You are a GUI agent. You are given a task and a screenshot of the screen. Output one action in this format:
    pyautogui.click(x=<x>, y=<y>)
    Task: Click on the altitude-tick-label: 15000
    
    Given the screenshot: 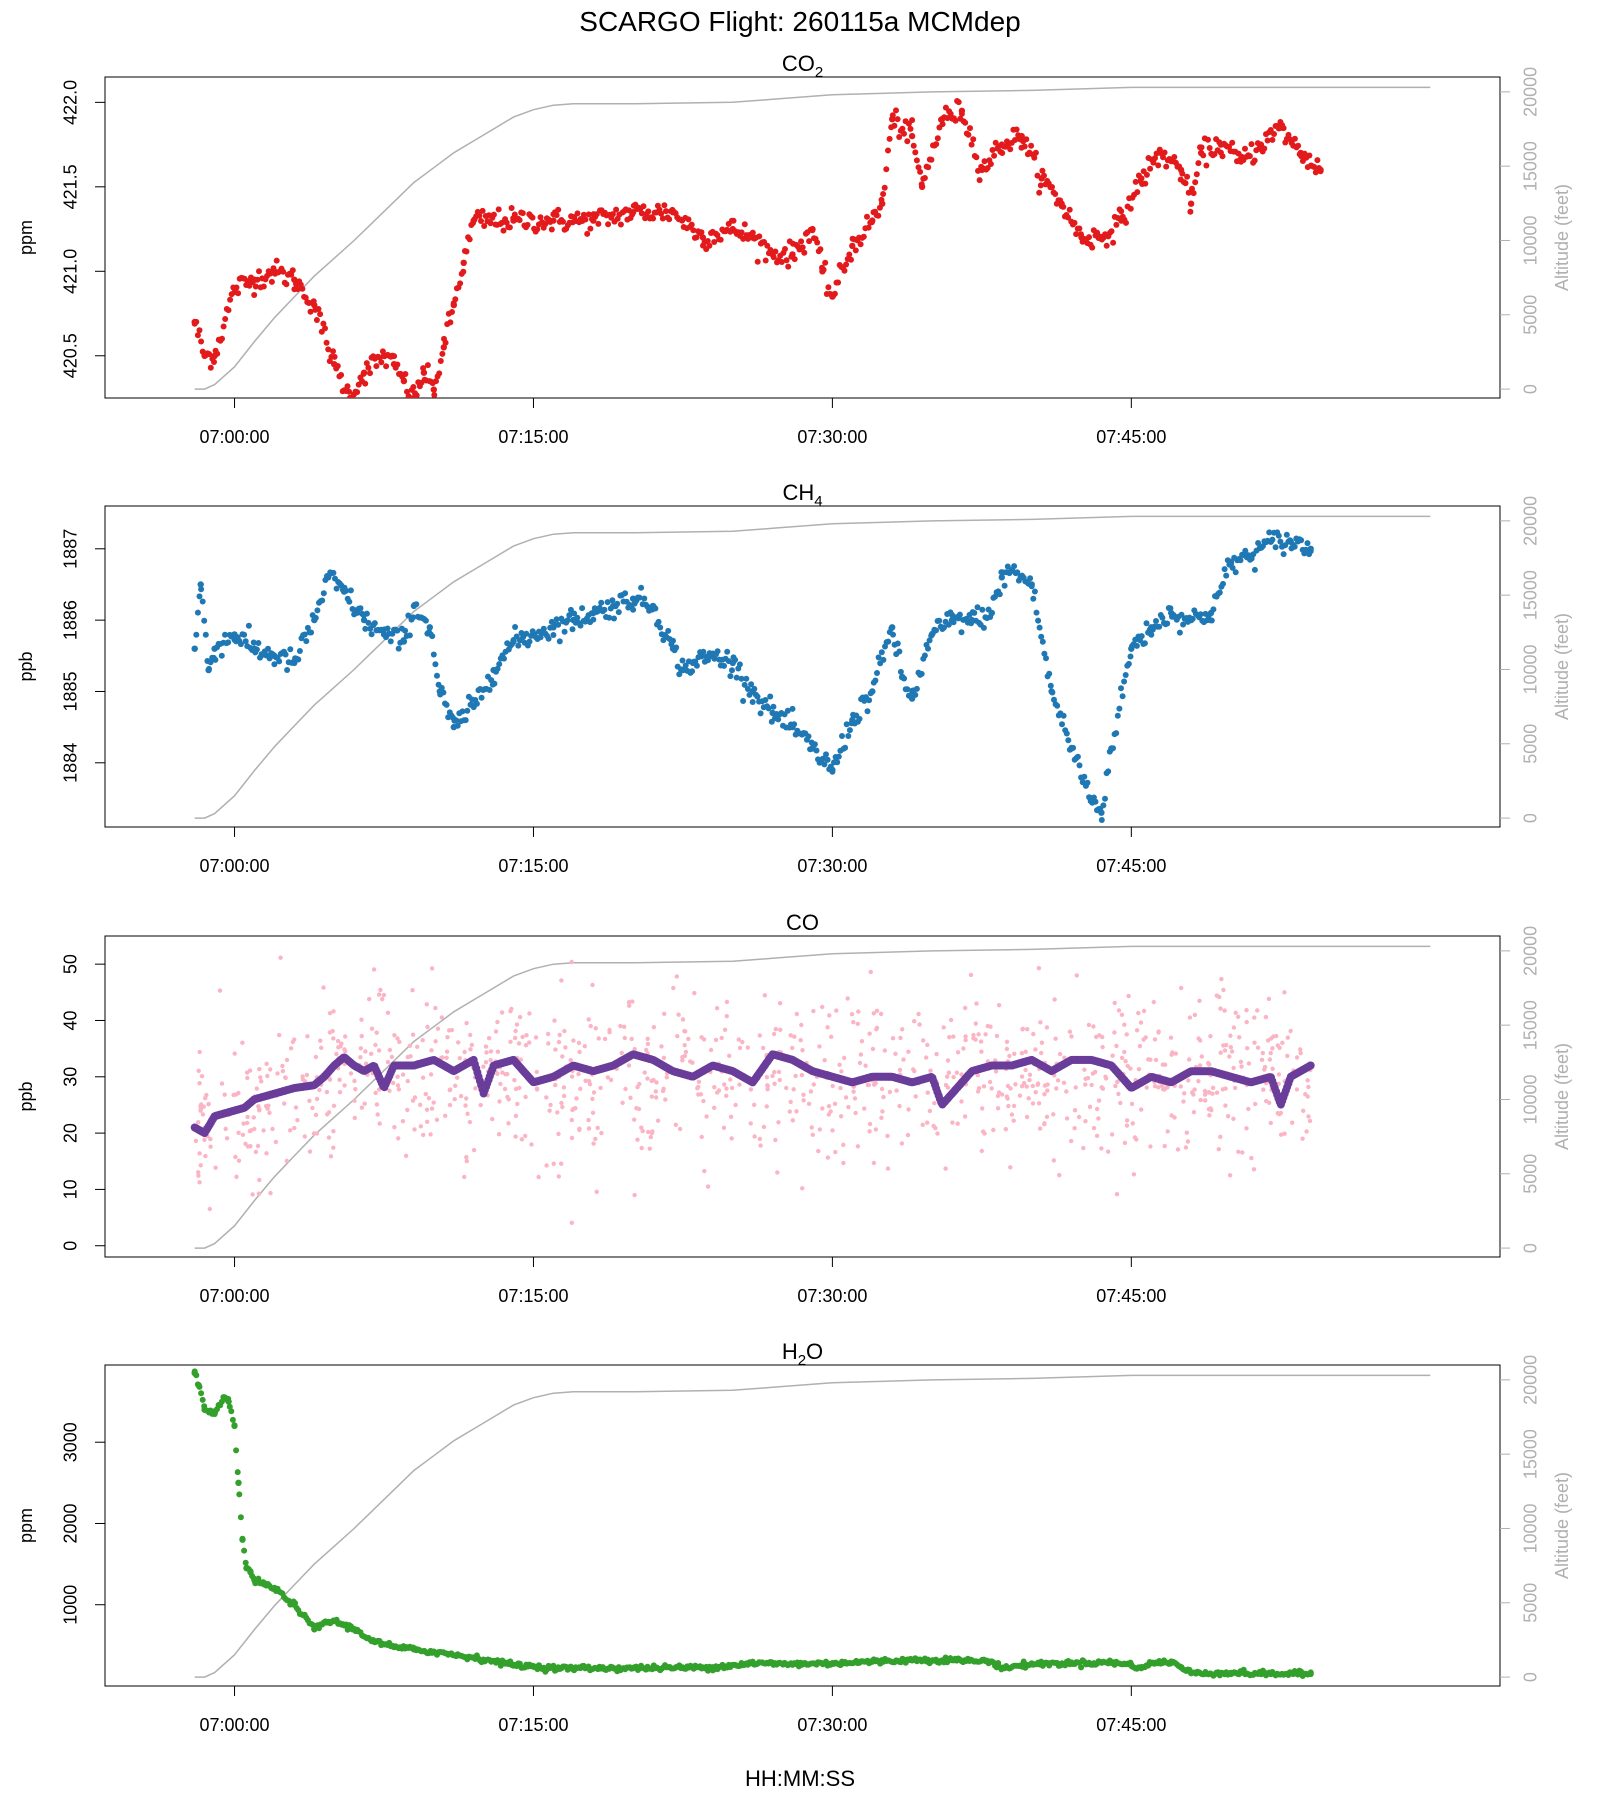 What is the action you would take?
    pyautogui.click(x=1531, y=1025)
    